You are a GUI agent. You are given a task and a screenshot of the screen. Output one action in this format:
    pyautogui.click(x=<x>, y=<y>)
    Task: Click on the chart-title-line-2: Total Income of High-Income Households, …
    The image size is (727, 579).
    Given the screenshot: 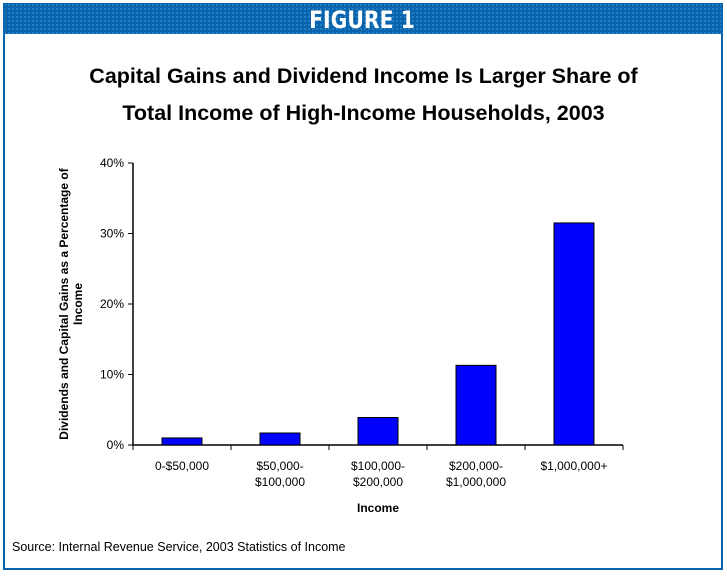 What is the action you would take?
    pyautogui.click(x=363, y=113)
    